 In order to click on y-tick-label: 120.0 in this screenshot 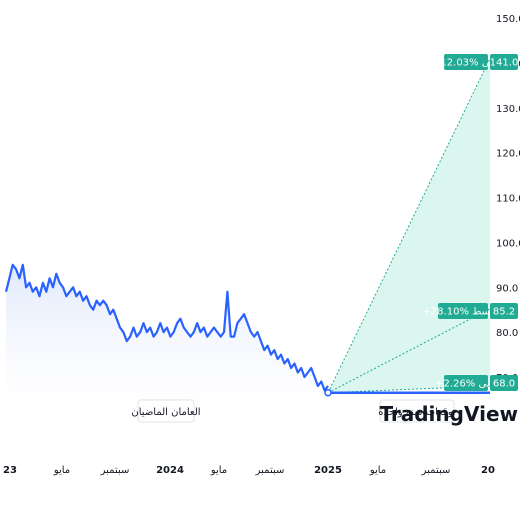, I will do `click(508, 154)`.